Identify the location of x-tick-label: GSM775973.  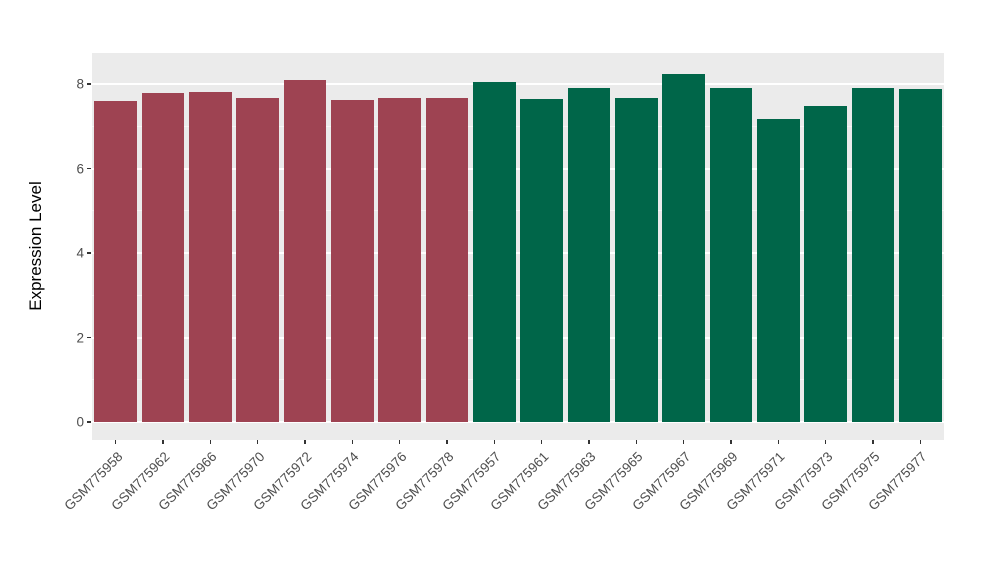
(803, 481).